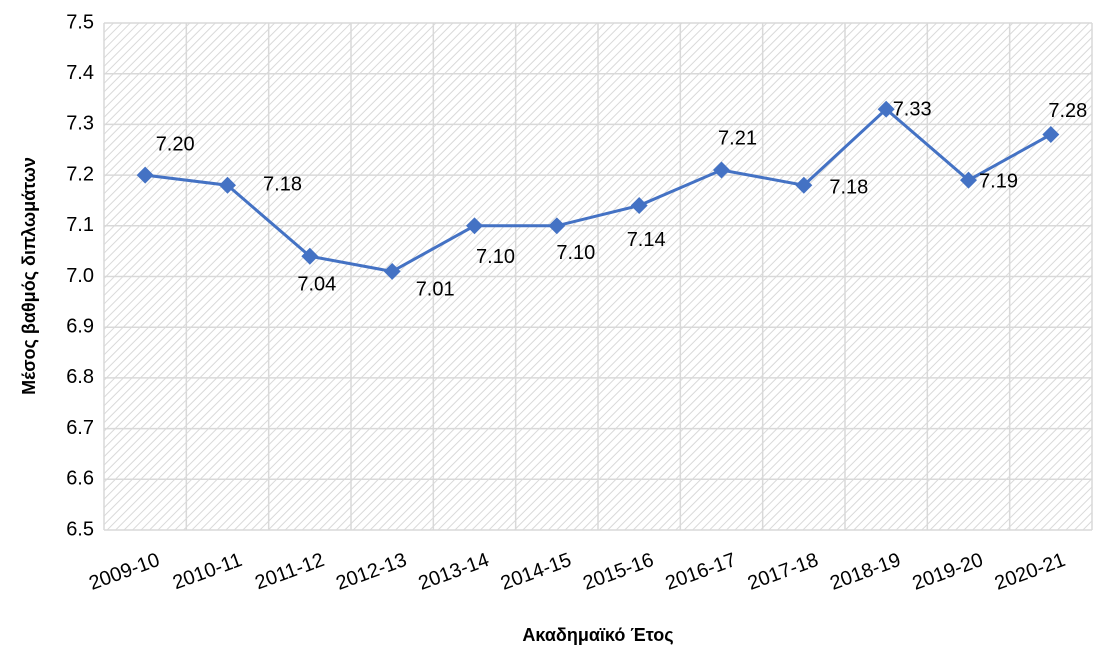  What do you see at coordinates (597, 635) in the screenshot?
I see `x-axis-title: Ακαδημαϊκό Έτος` at bounding box center [597, 635].